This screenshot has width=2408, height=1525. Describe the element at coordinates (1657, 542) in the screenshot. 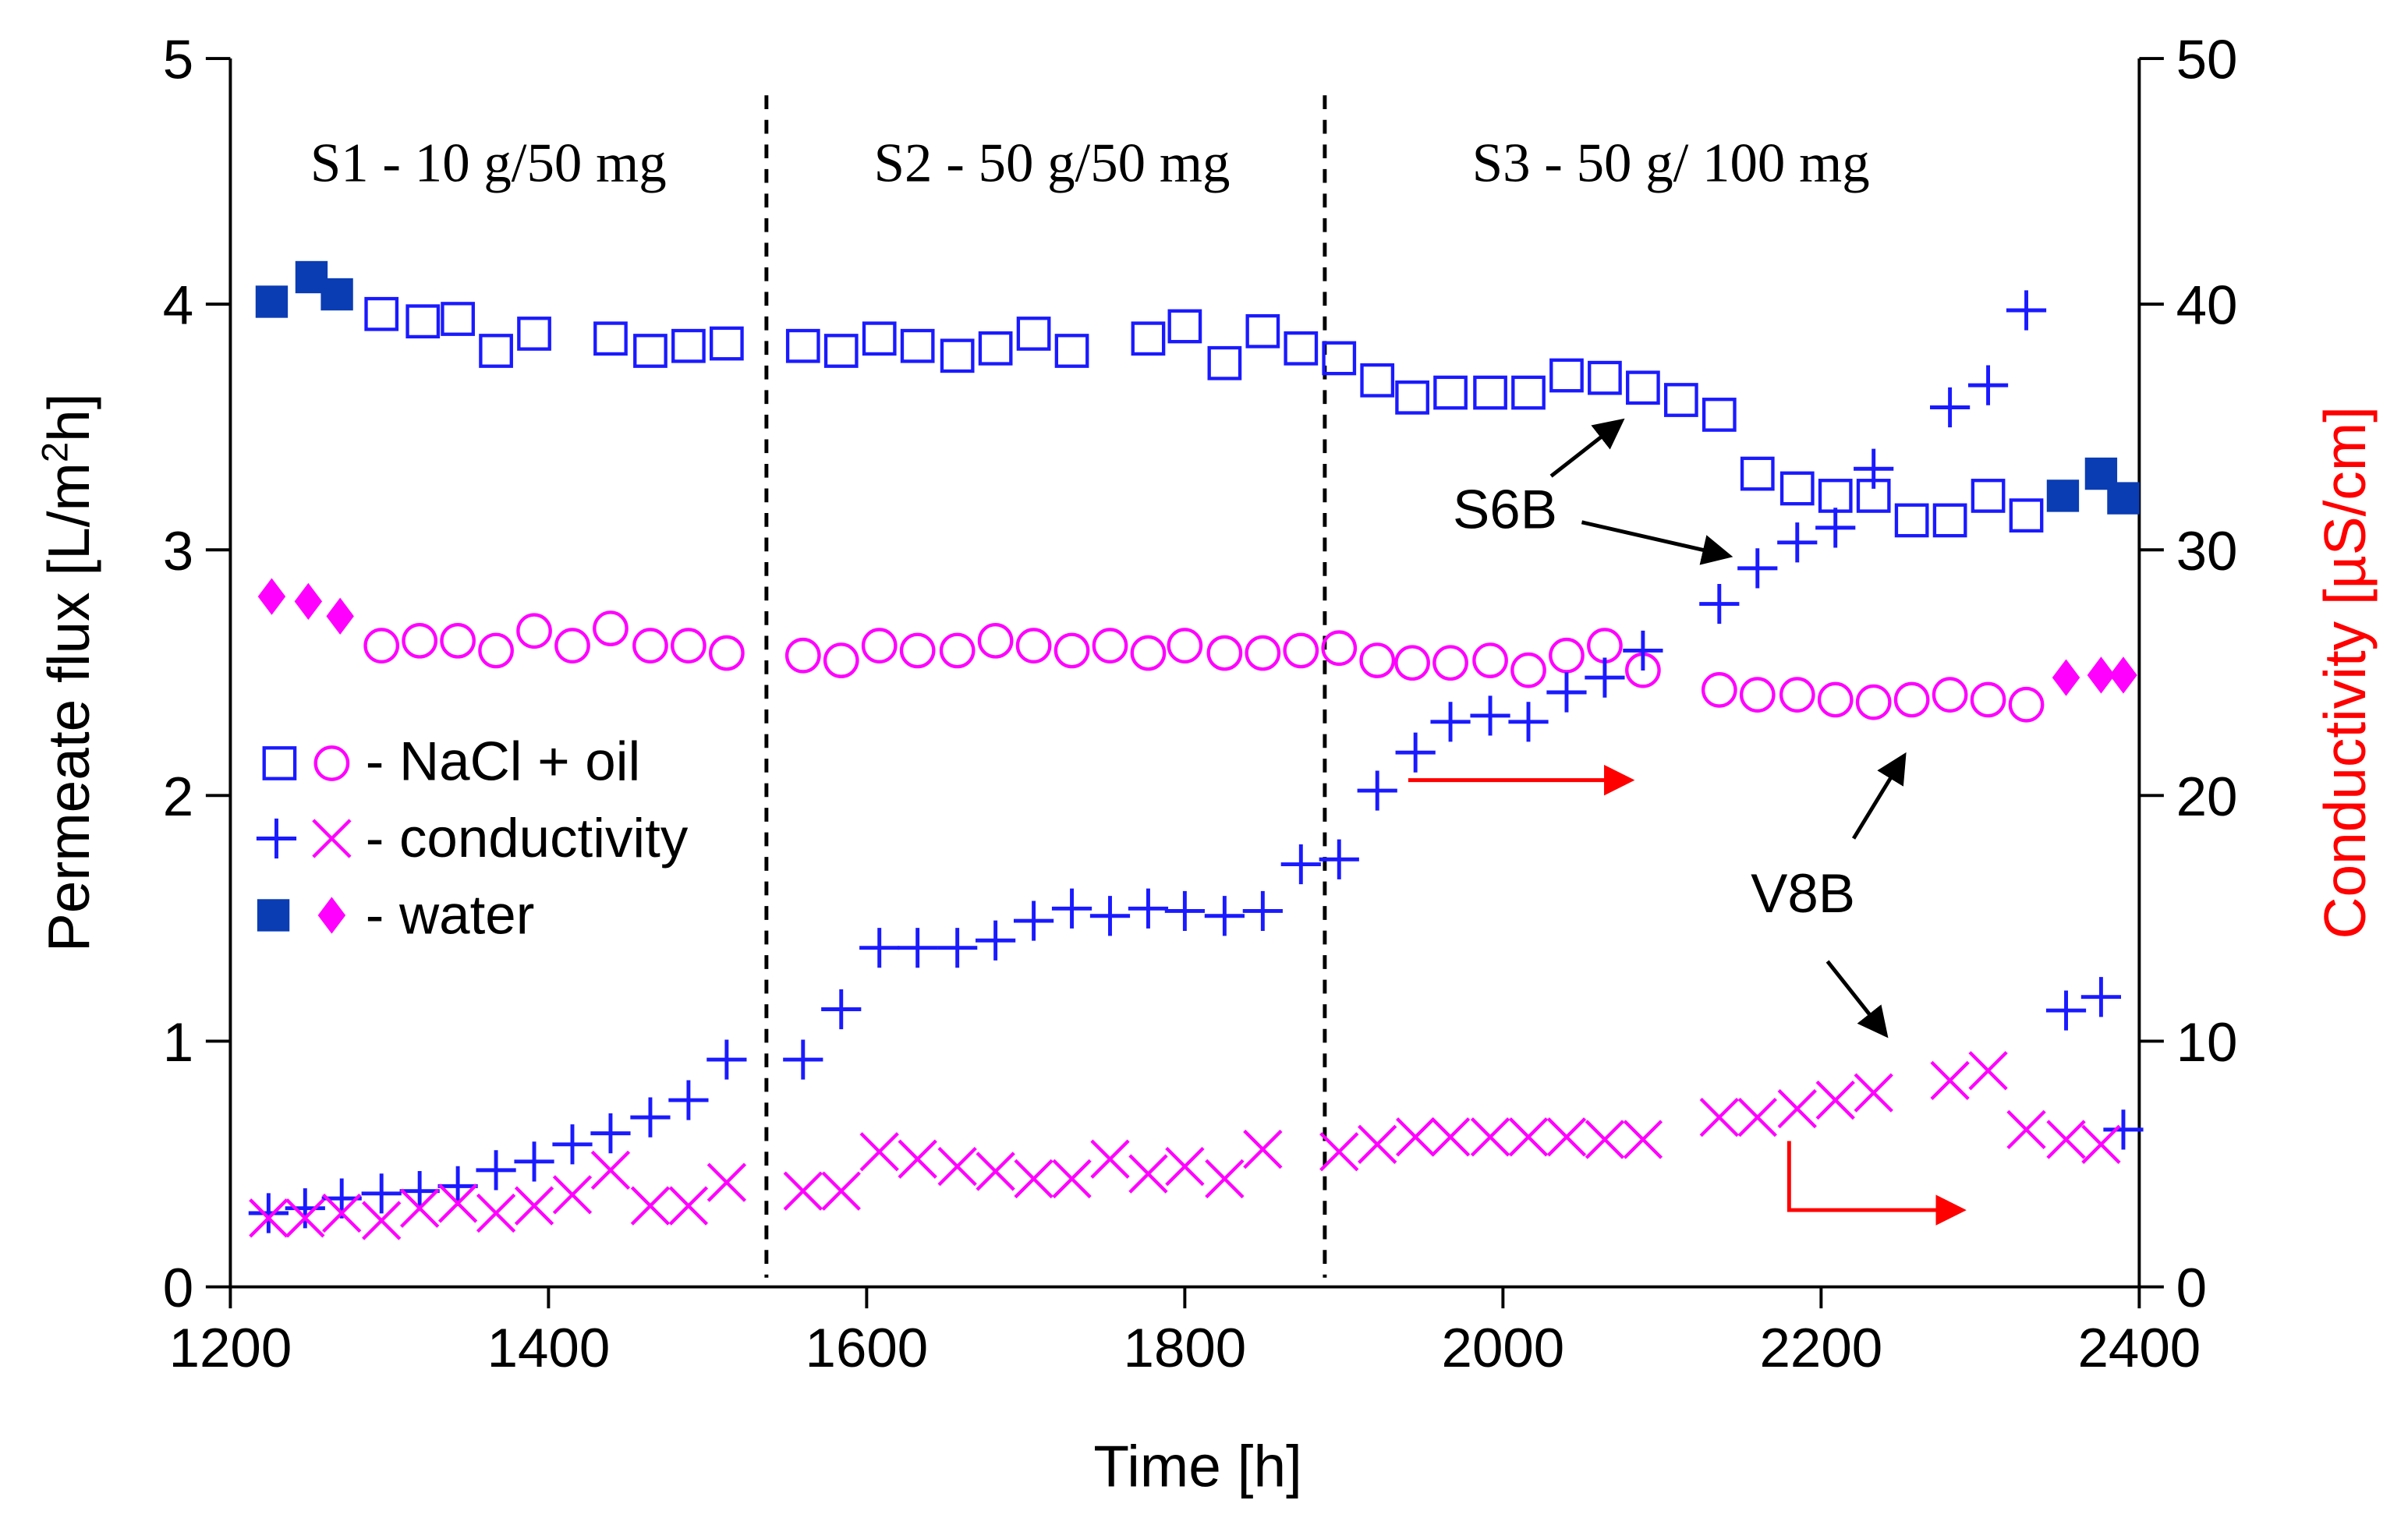

I see `arrow-s6b-to-conductivity` at that location.